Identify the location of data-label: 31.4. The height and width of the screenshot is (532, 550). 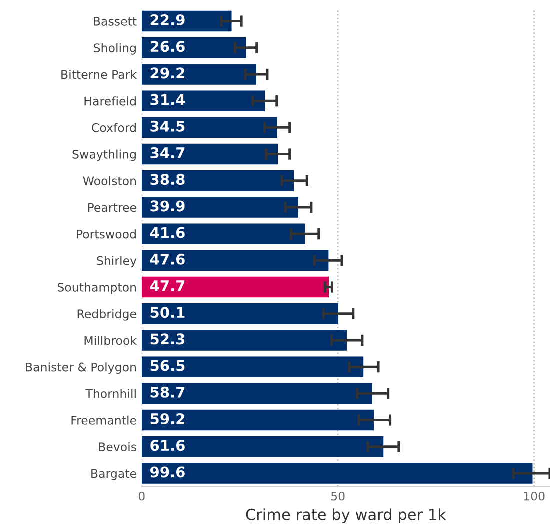
(168, 100).